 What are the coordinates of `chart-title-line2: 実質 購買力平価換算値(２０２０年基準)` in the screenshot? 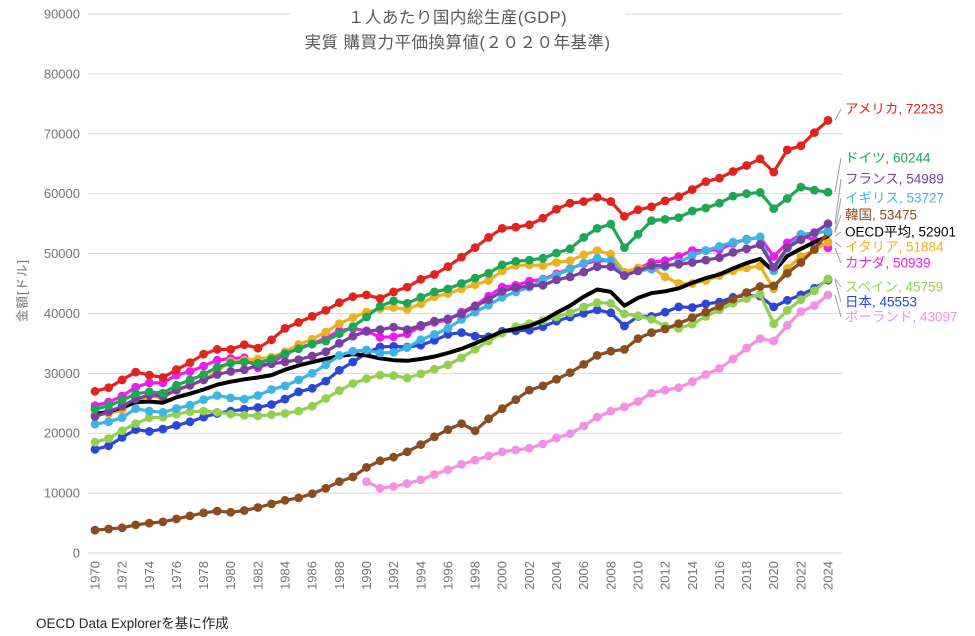 It's located at (457, 42).